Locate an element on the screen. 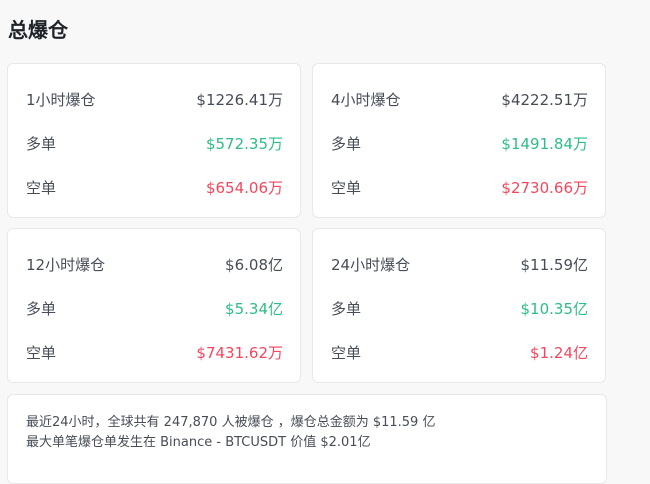  row-label: 4小时爆仓 is located at coordinates (366, 100).